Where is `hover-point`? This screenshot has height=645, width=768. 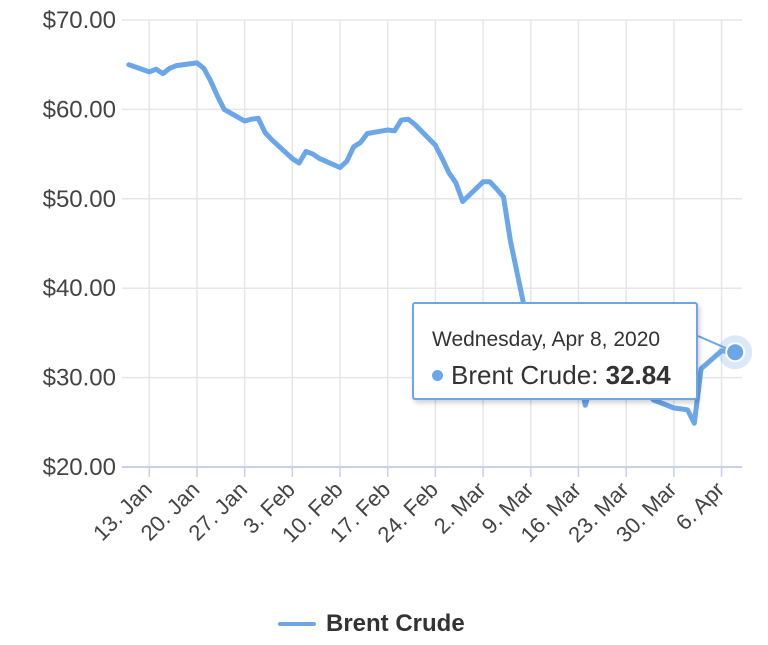 hover-point is located at coordinates (735, 352).